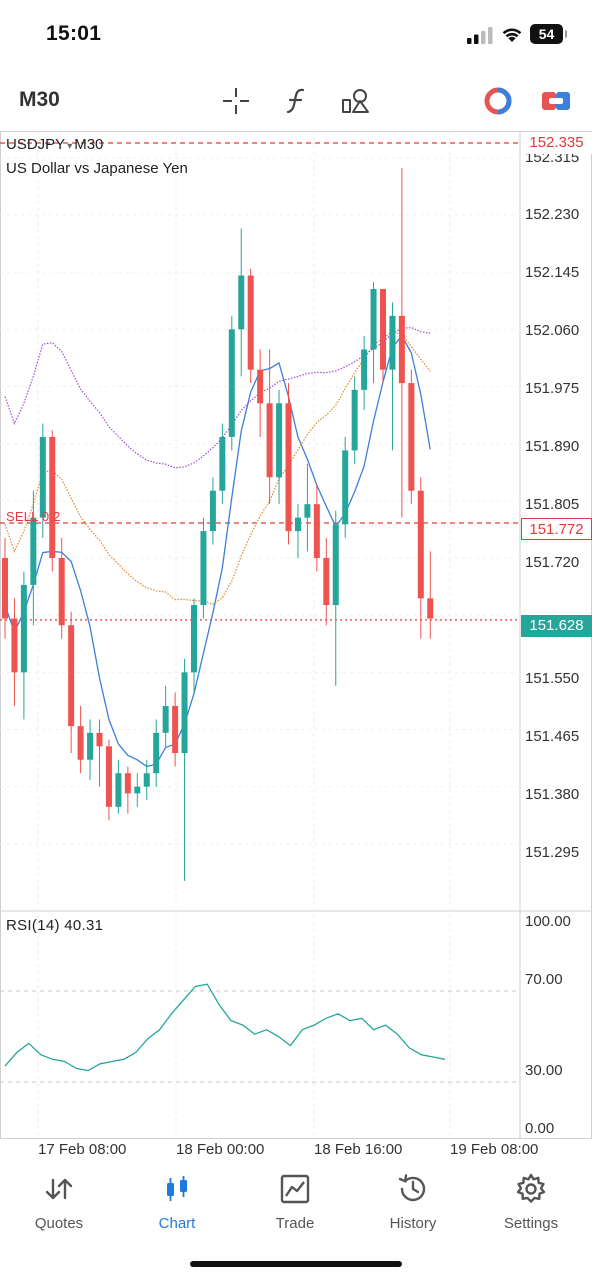 This screenshot has width=592, height=1281. What do you see at coordinates (295, 1189) in the screenshot?
I see `trade-icon` at bounding box center [295, 1189].